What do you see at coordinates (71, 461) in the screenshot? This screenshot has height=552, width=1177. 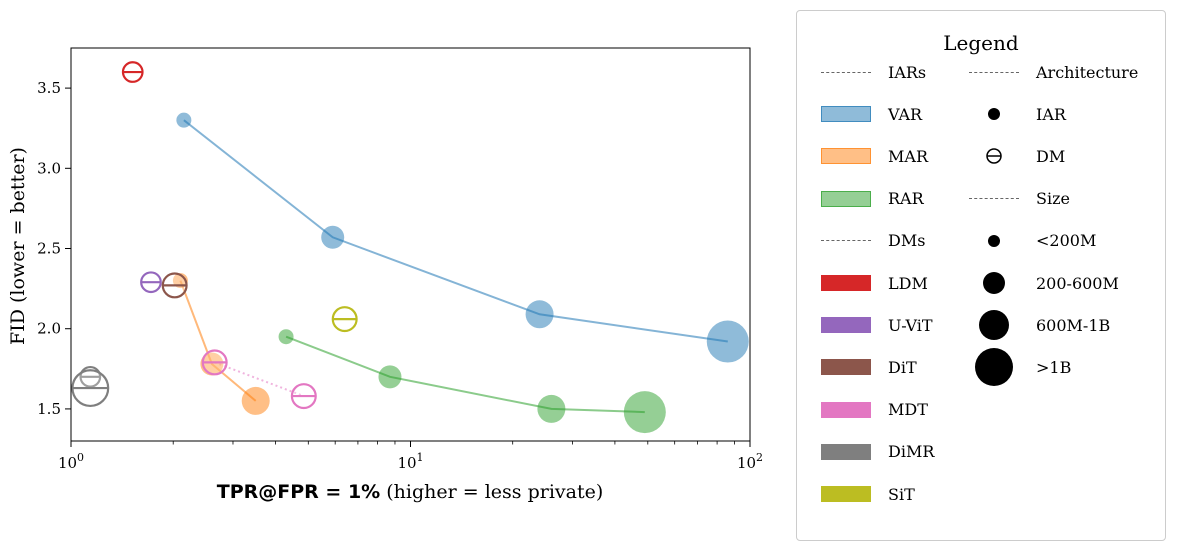 I see `x-tick-label: 10⁰` at bounding box center [71, 461].